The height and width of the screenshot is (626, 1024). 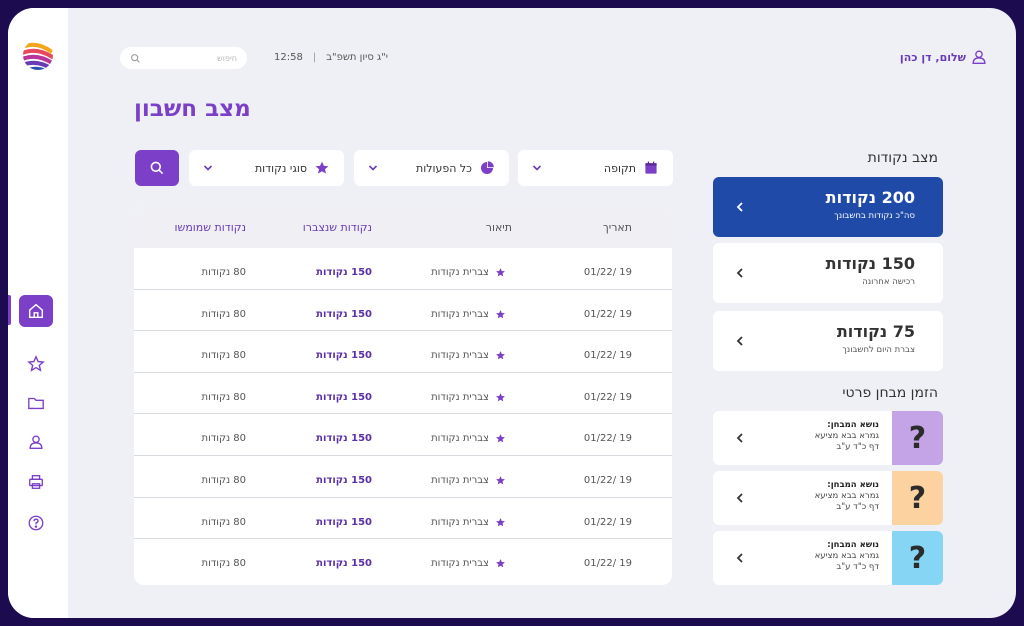 I want to click on nav-profile, so click(x=36, y=442).